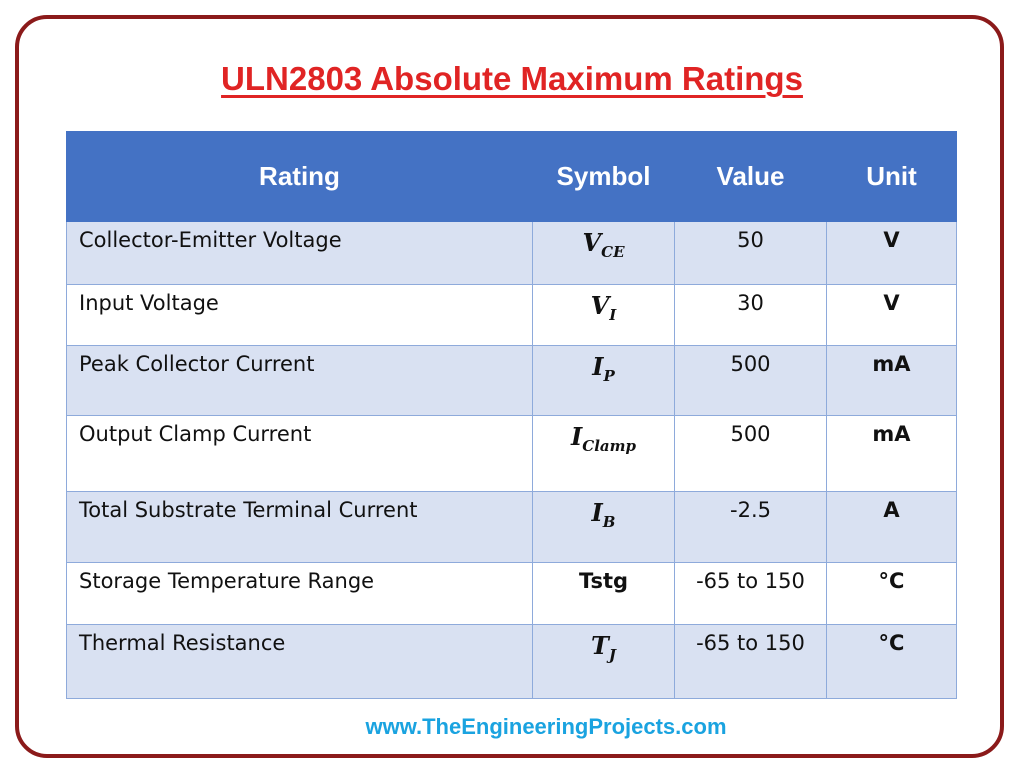  I want to click on rating-cell: Peak Collector Current, so click(299, 380).